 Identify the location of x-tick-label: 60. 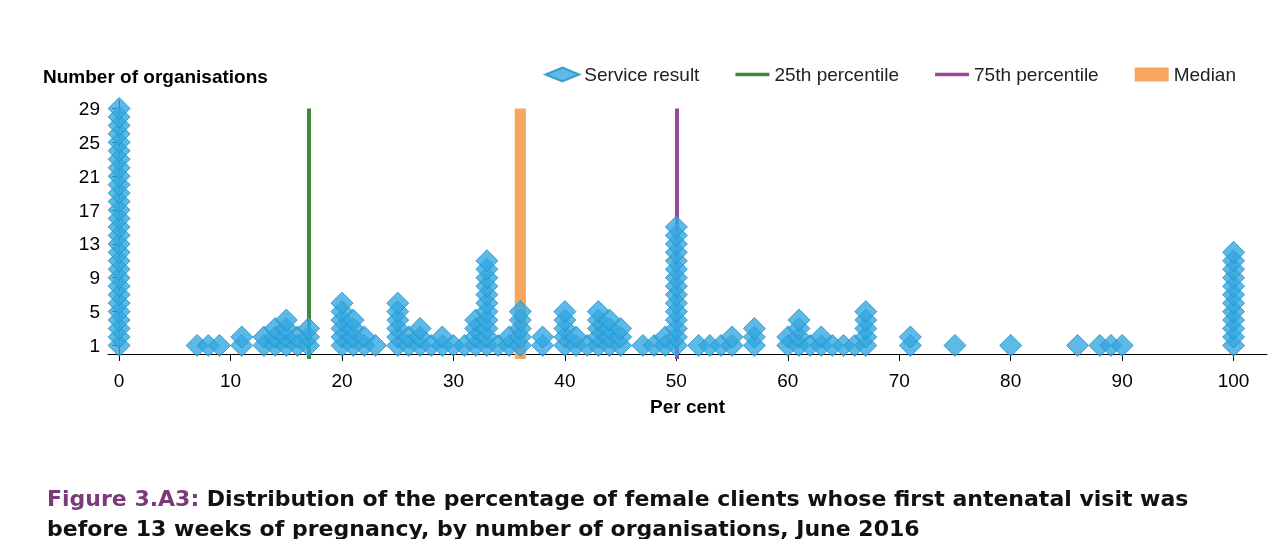
(788, 380).